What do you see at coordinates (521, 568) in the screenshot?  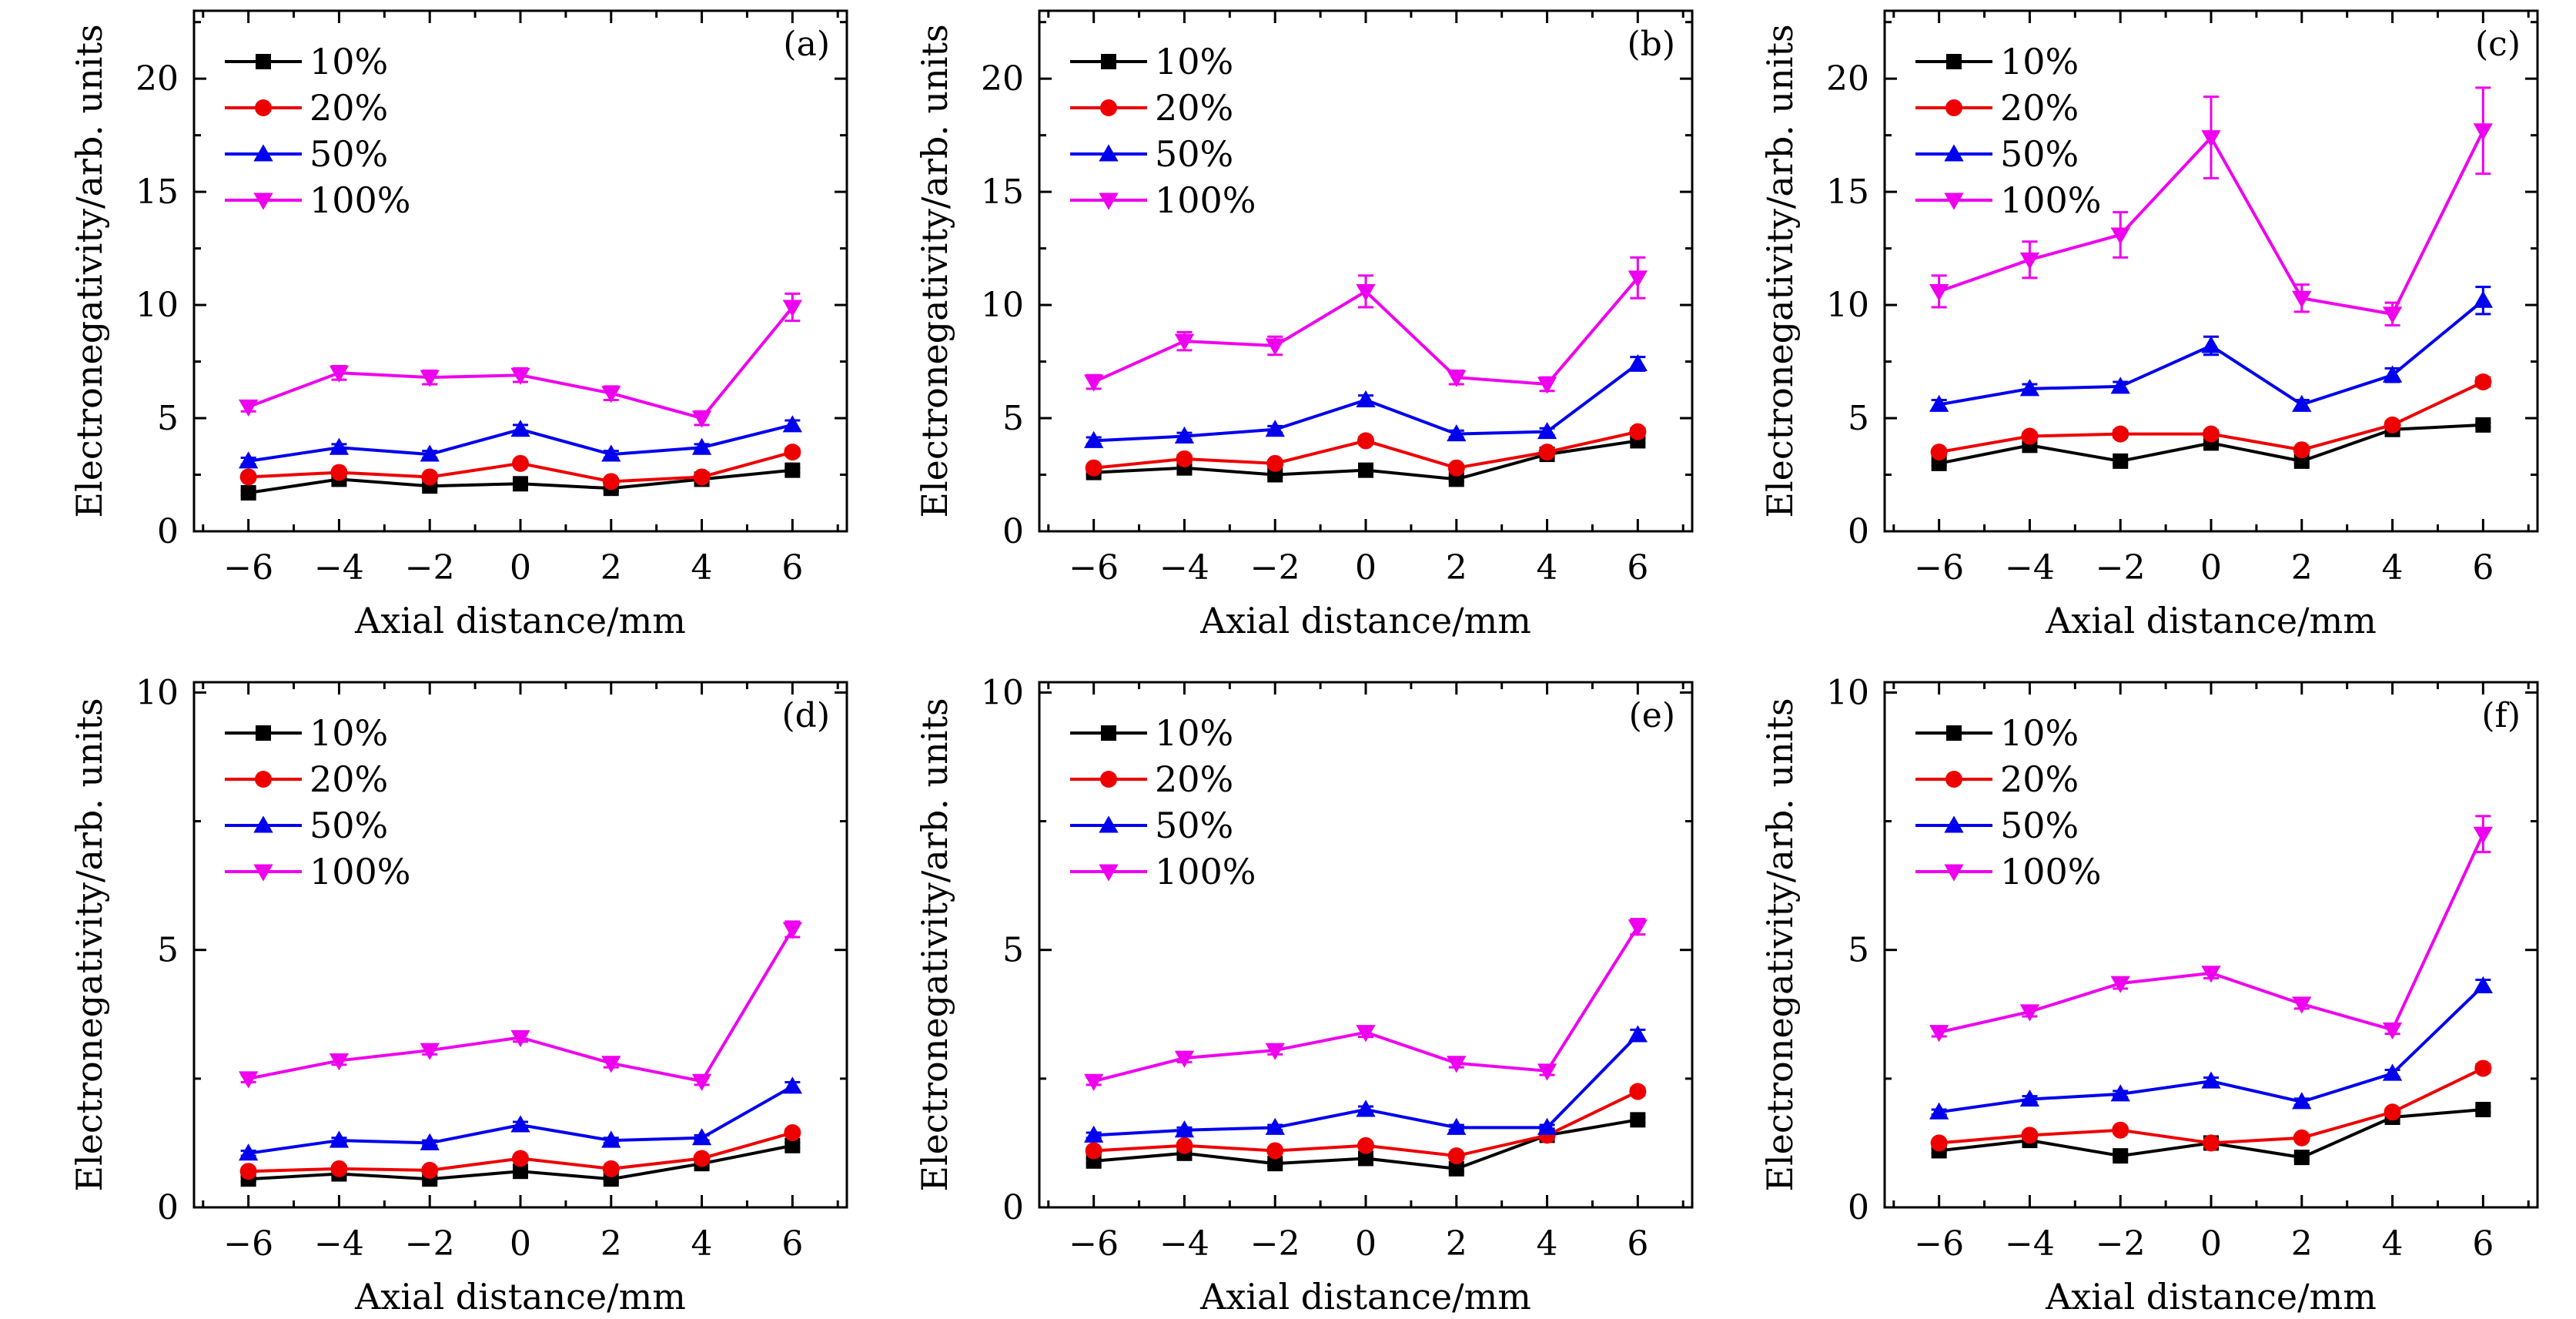 I see `x-tick-label: 0` at bounding box center [521, 568].